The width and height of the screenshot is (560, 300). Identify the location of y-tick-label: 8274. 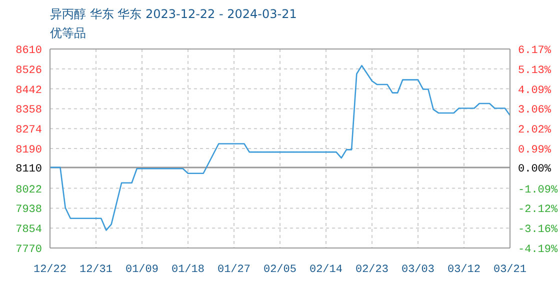
(29, 130).